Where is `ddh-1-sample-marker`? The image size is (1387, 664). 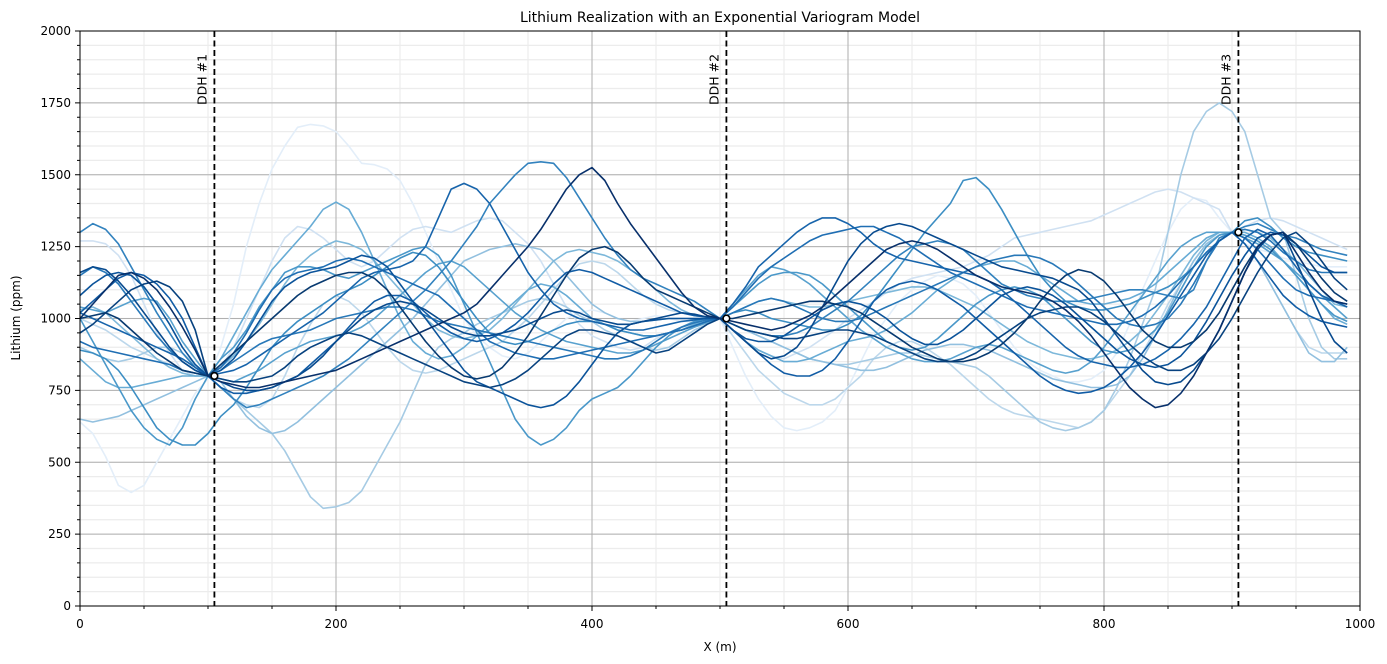 ddh-1-sample-marker is located at coordinates (214, 376).